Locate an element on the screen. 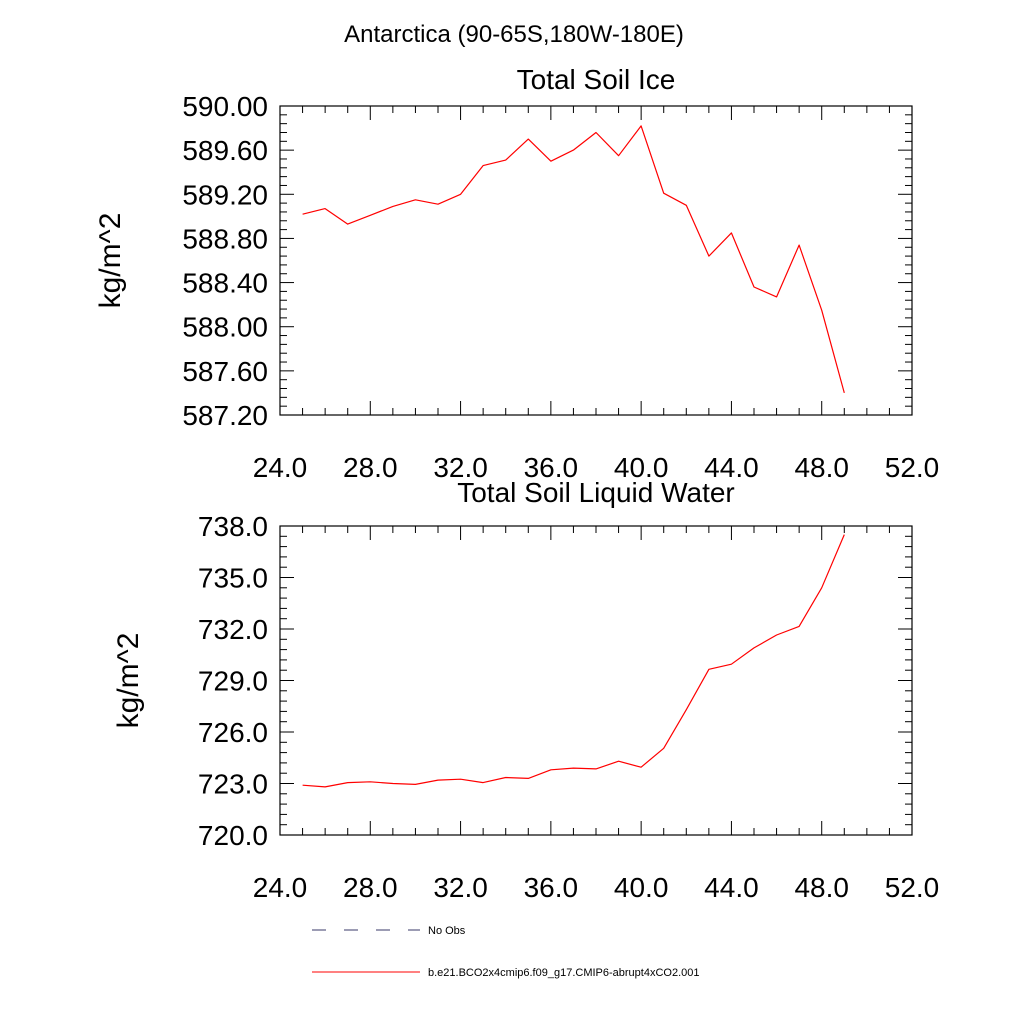 This screenshot has height=1024, width=1024. panel-title: Total Soil Ice is located at coordinates (596, 79).